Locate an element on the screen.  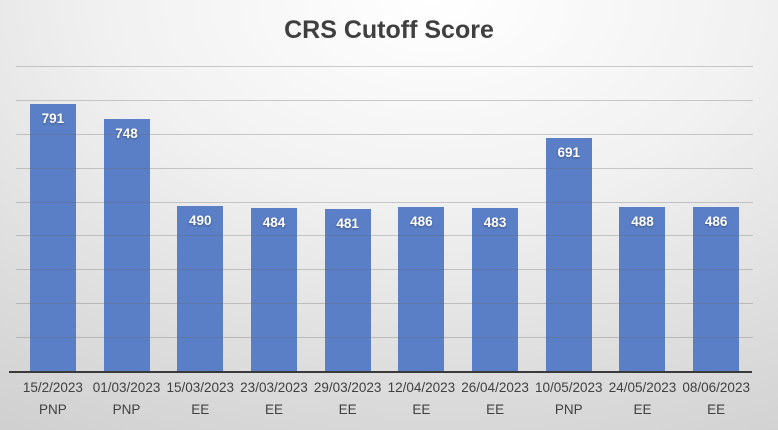
x-axis-label: 23/03/2023 EE is located at coordinates (274, 399).